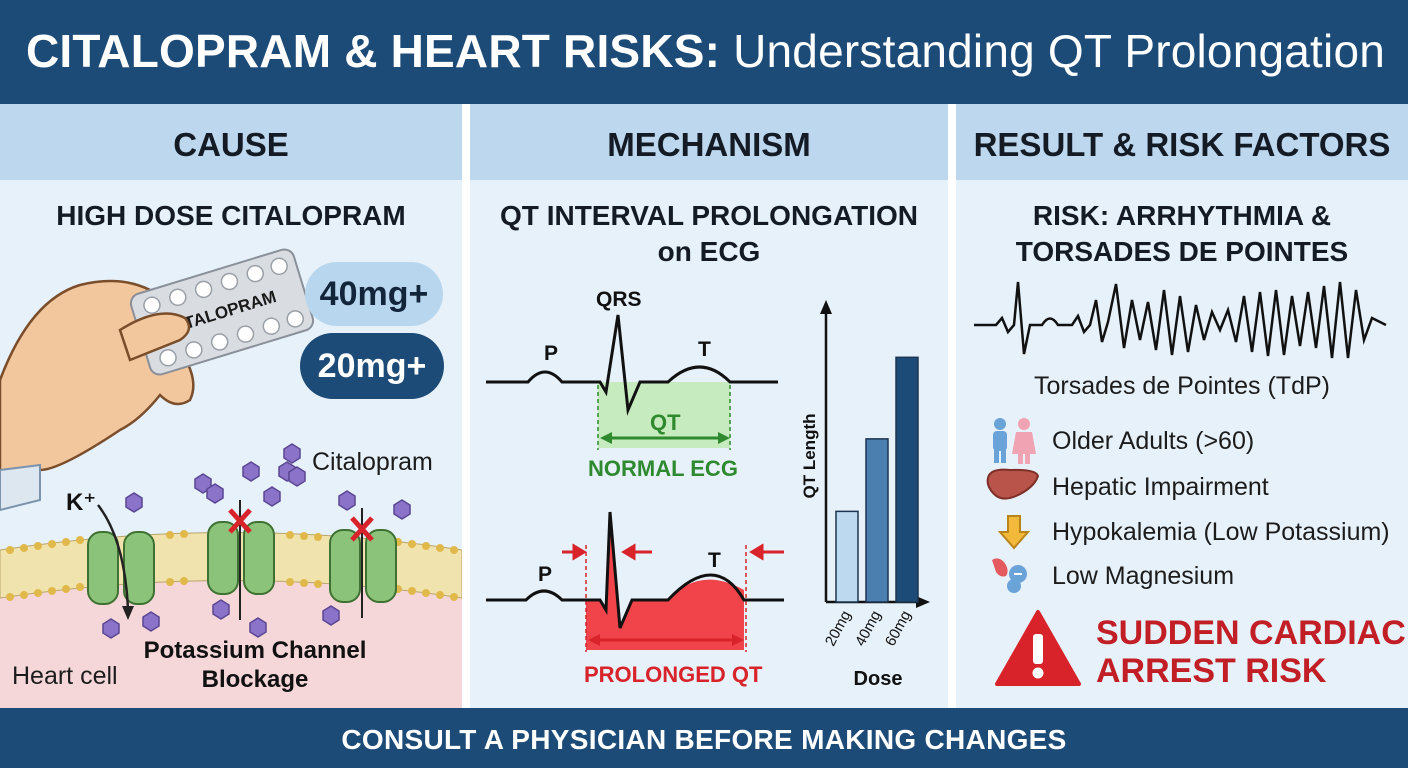 The height and width of the screenshot is (768, 1408). I want to click on mechanism-panel-header: MECHANISM, so click(709, 142).